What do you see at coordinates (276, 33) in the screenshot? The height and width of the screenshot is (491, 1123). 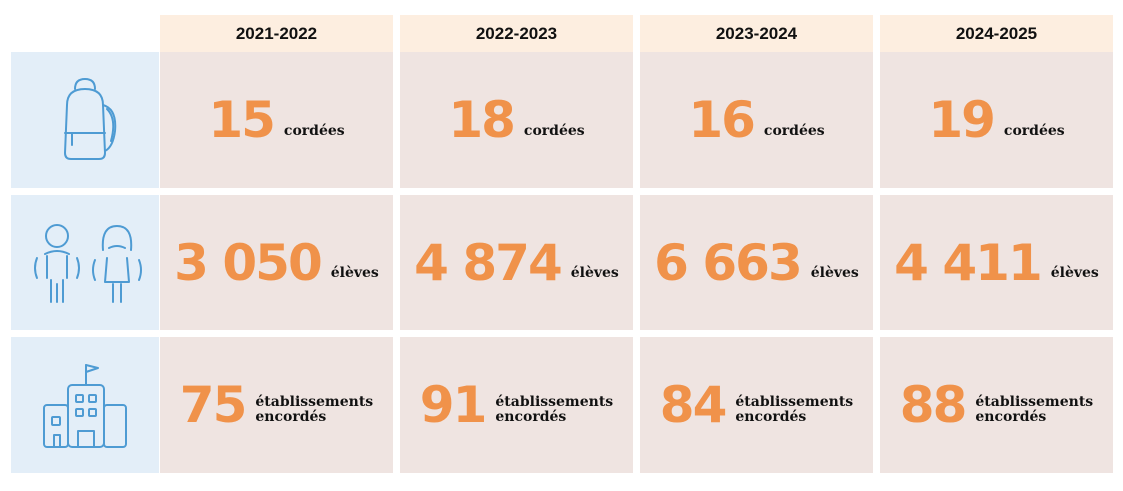 I see `column-header: 2021-2022` at bounding box center [276, 33].